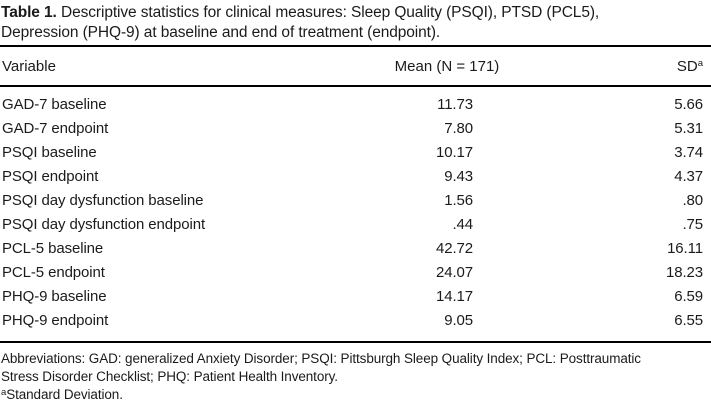  I want to click on table-row: PSQI endpoint 9.43 4.37, so click(355, 177).